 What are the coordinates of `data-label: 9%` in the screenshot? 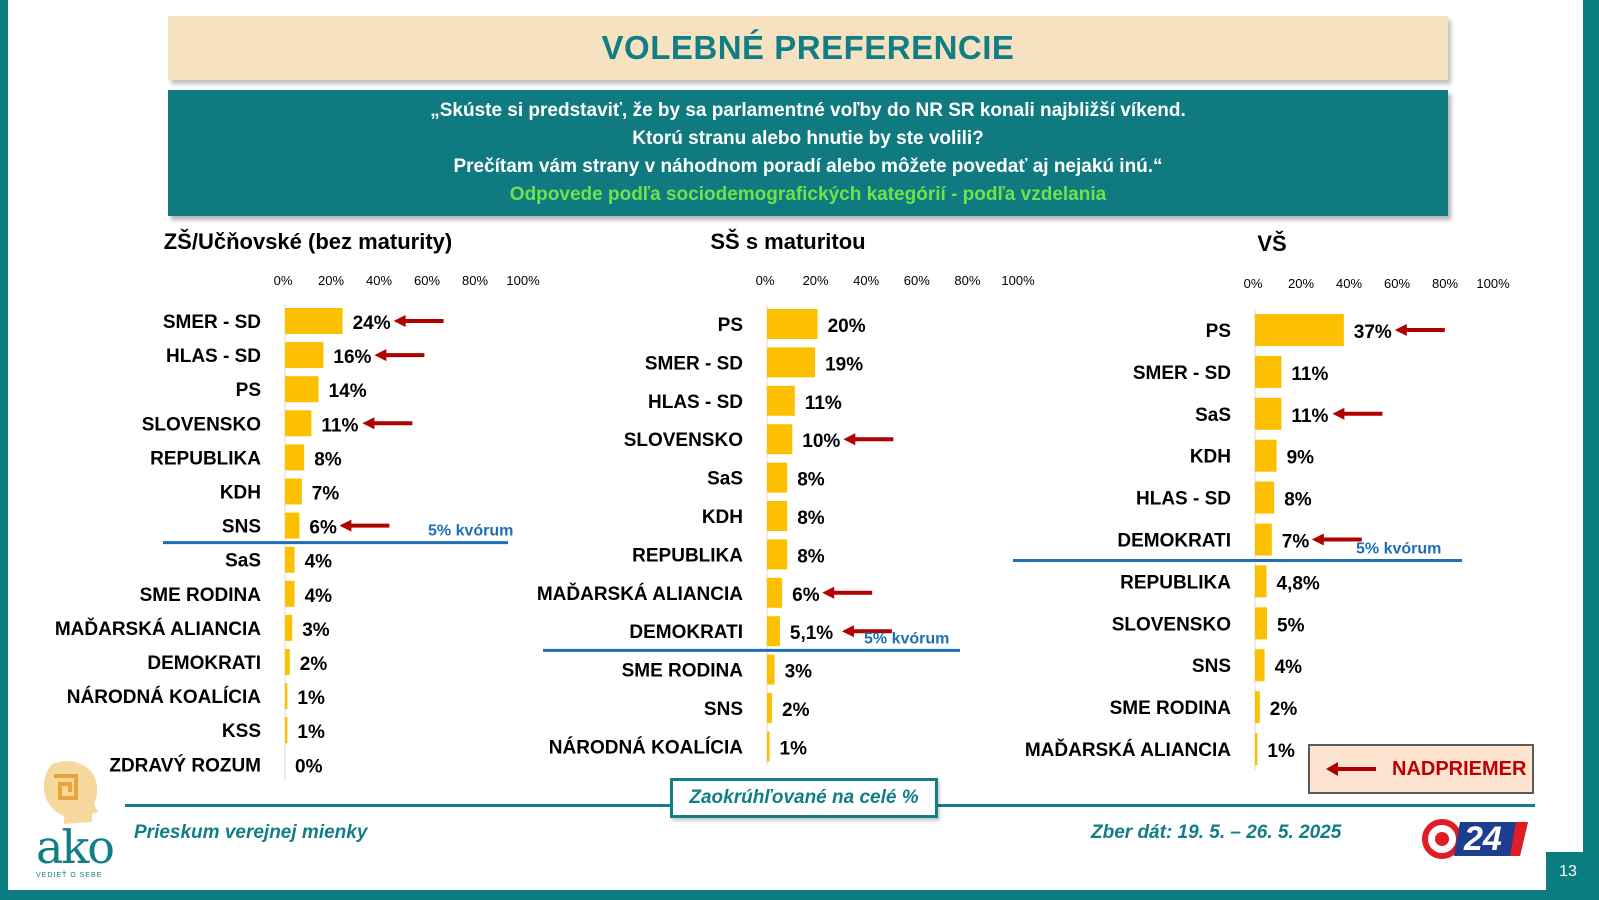 It's located at (1301, 458).